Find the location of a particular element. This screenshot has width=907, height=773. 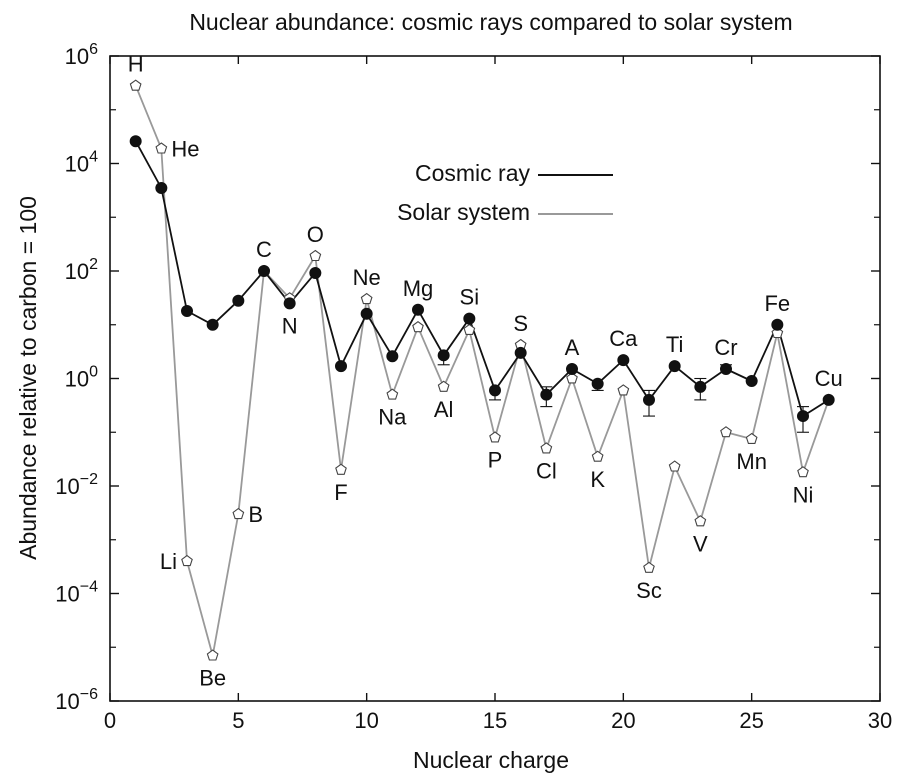

element-label: H is located at coordinates (136, 64).